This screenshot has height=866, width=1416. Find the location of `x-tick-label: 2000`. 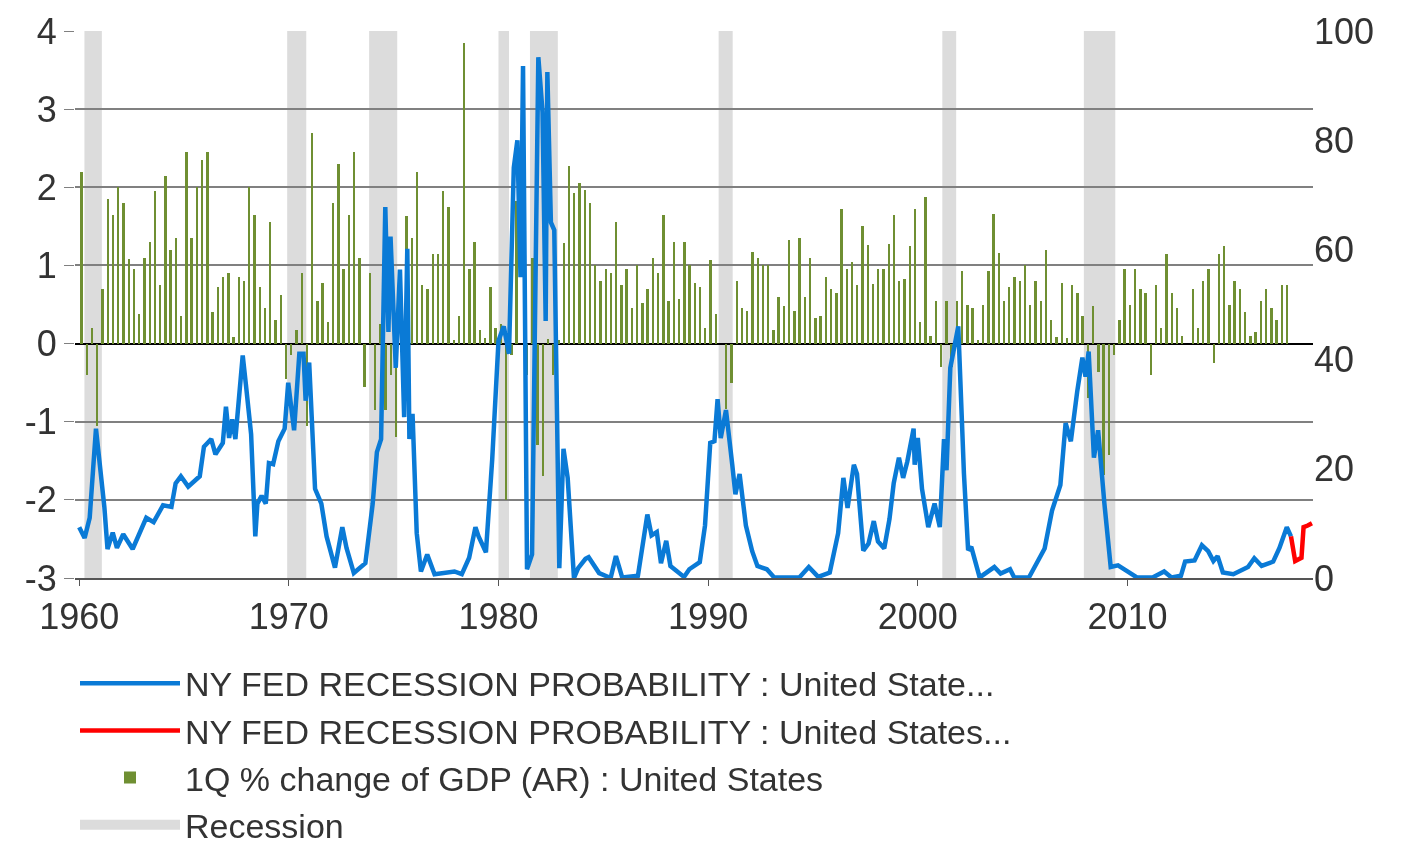

x-tick-label: 2000 is located at coordinates (917, 617).